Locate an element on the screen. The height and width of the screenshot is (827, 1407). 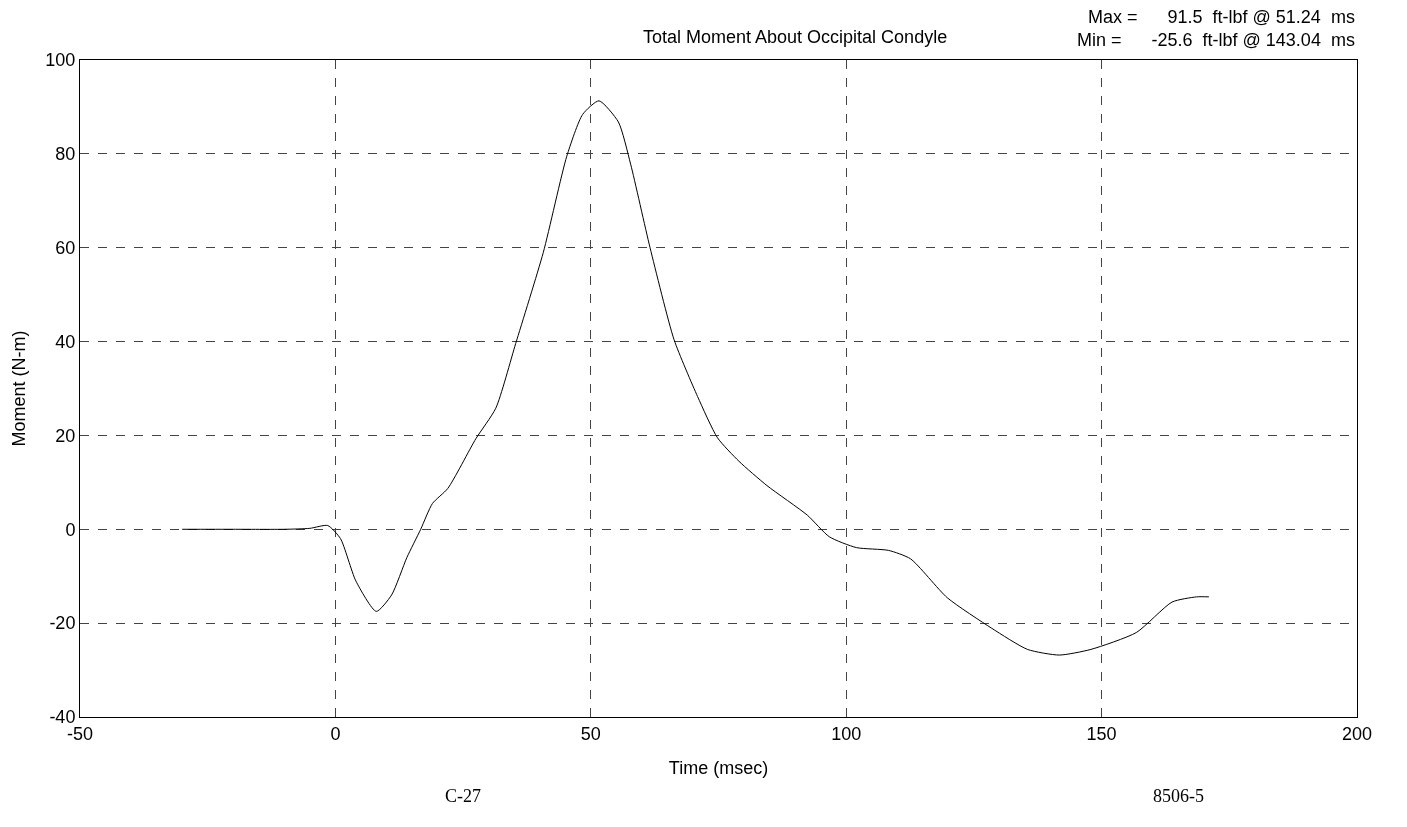
x-tick-label: 100 is located at coordinates (846, 733).